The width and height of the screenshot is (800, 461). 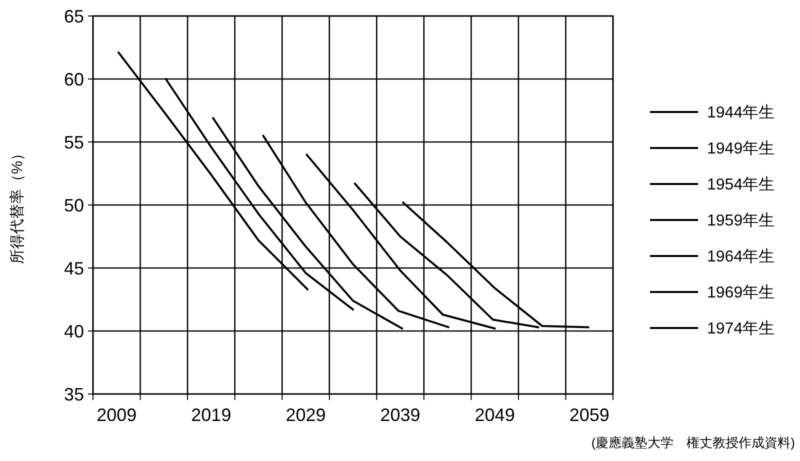 What do you see at coordinates (74, 142) in the screenshot?
I see `y-tick-label: 55` at bounding box center [74, 142].